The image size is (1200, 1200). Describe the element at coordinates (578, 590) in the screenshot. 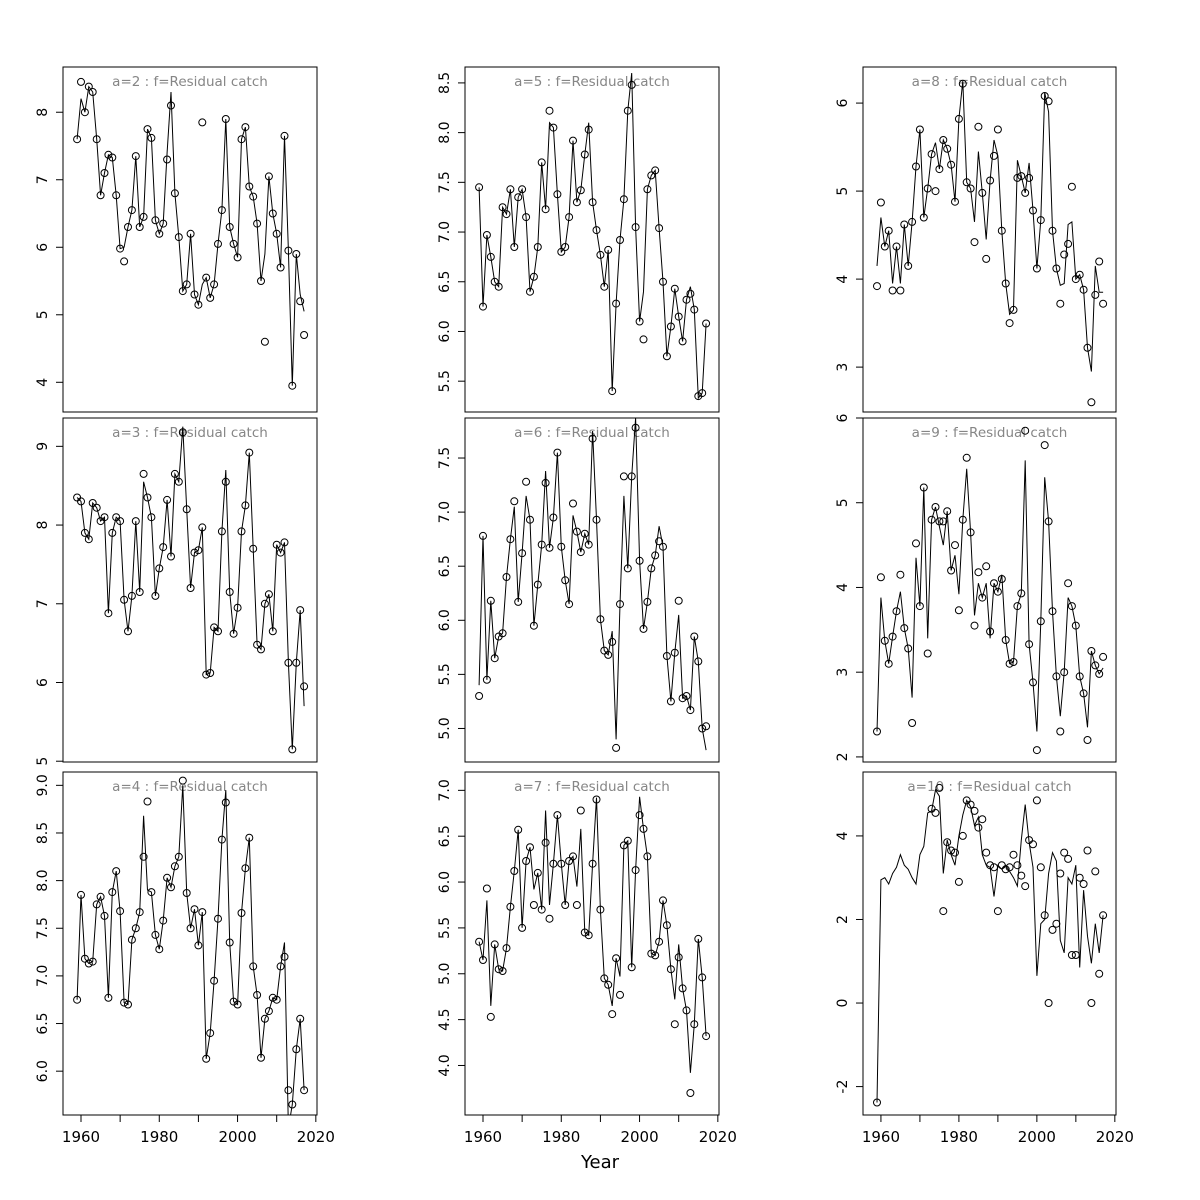

I see `panel-a6: a=6 : f=Residual catch 5.0 5.5 6.0 6.5 7.0 7.5` at that location.